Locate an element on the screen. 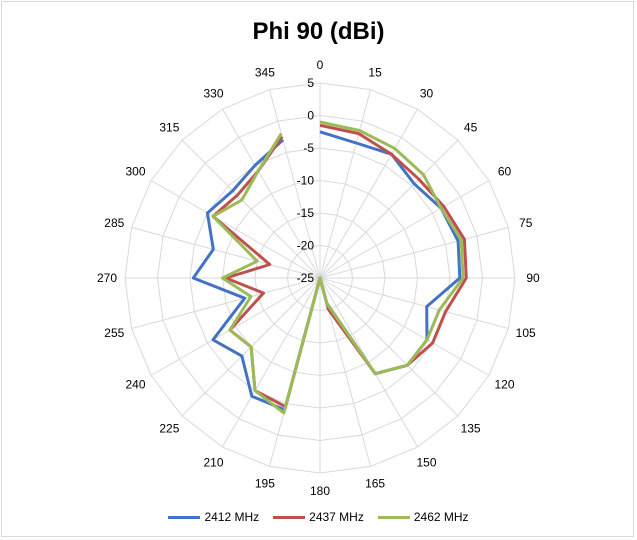 The image size is (637, 540). angle-tick-label: 180 is located at coordinates (320, 491).